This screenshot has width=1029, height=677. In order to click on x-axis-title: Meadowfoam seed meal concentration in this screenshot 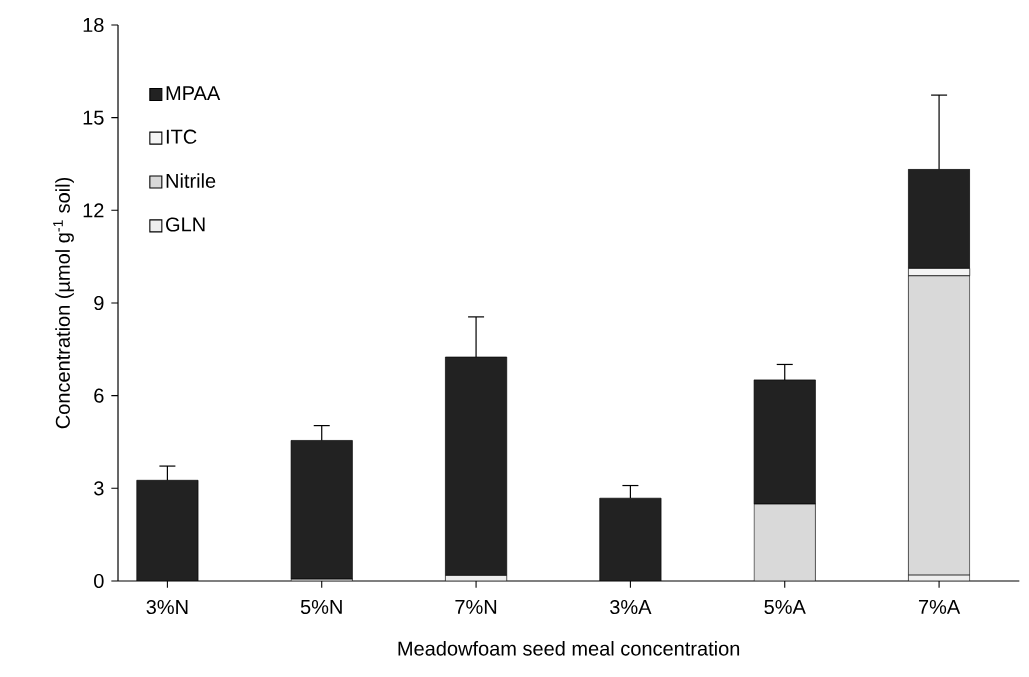, I will do `click(569, 648)`.